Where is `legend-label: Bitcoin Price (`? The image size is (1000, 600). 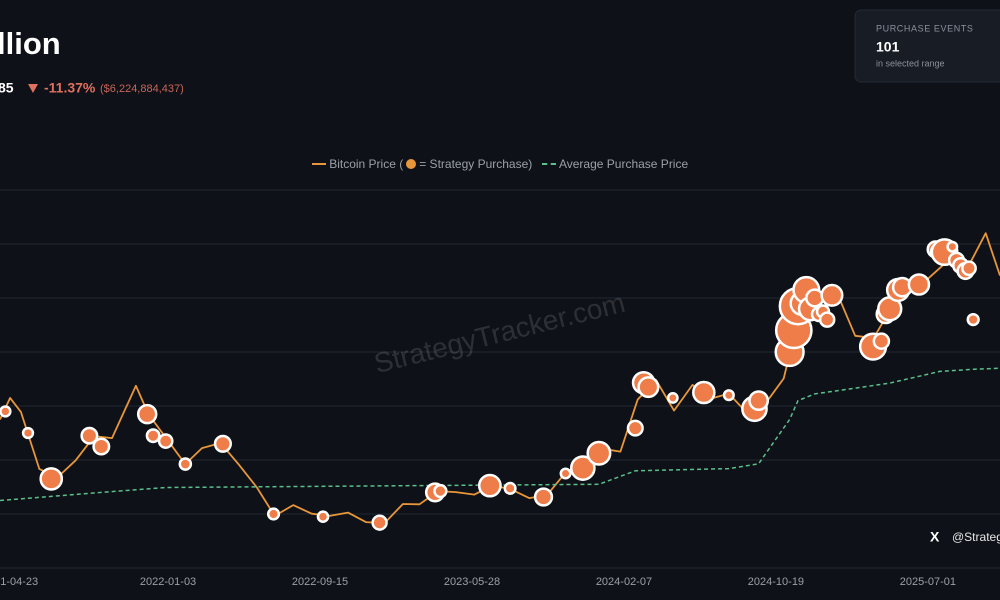
legend-label: Bitcoin Price ( is located at coordinates (366, 163).